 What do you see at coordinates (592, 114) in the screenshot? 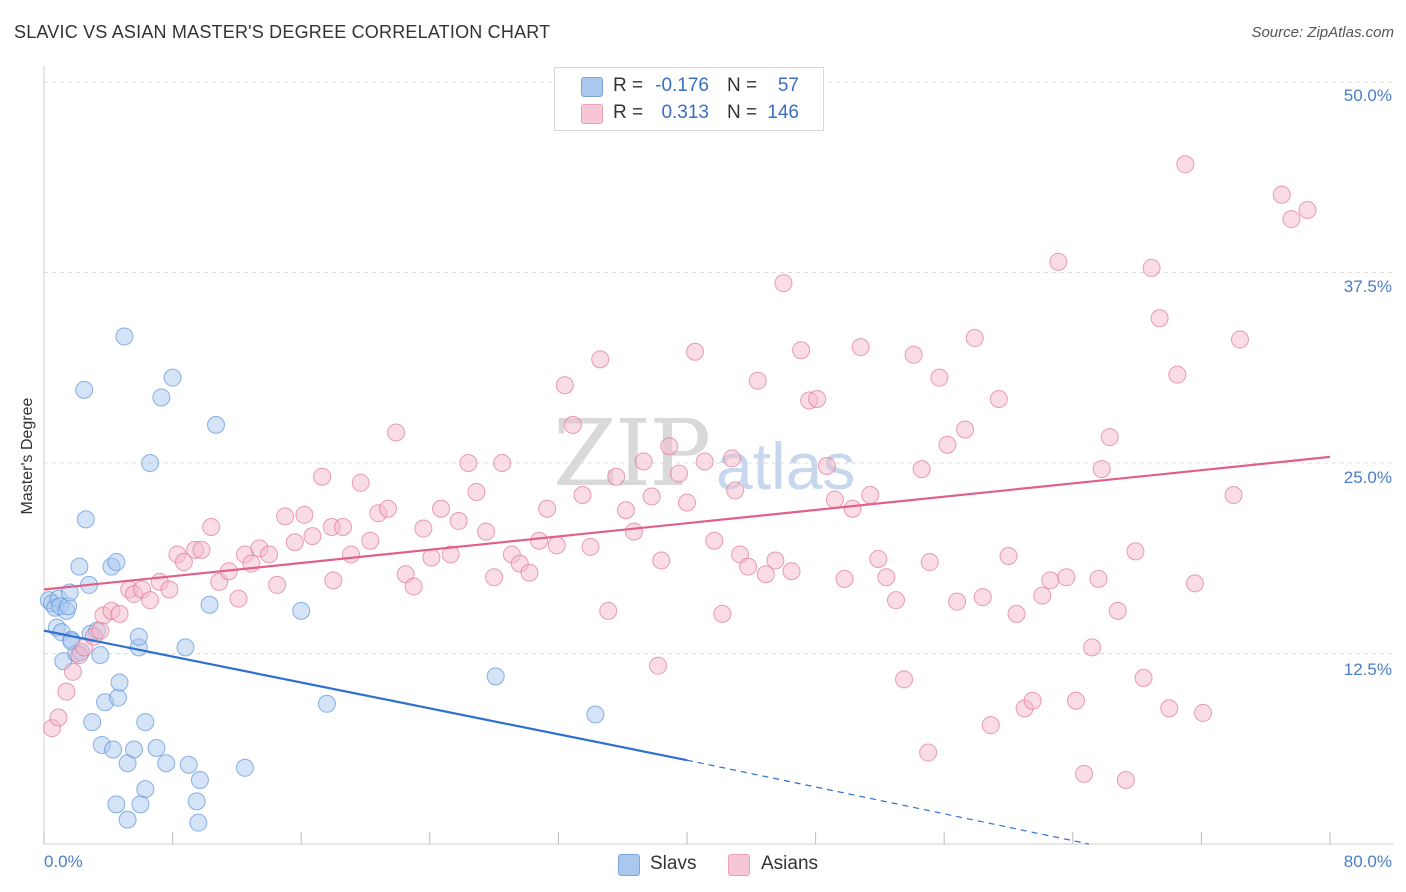
I see `asians-swatch` at bounding box center [592, 114].